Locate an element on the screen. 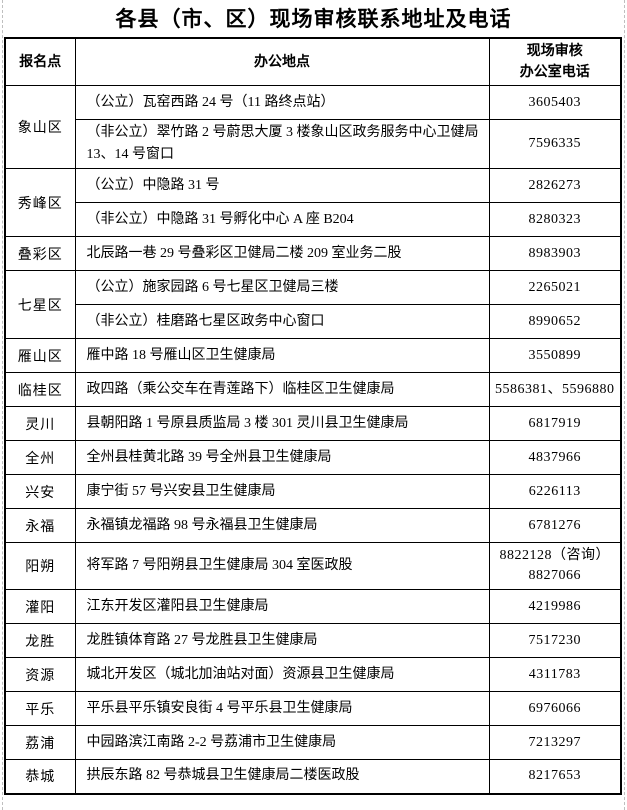 The width and height of the screenshot is (627, 810). region-cell: 资源 is located at coordinates (40, 674).